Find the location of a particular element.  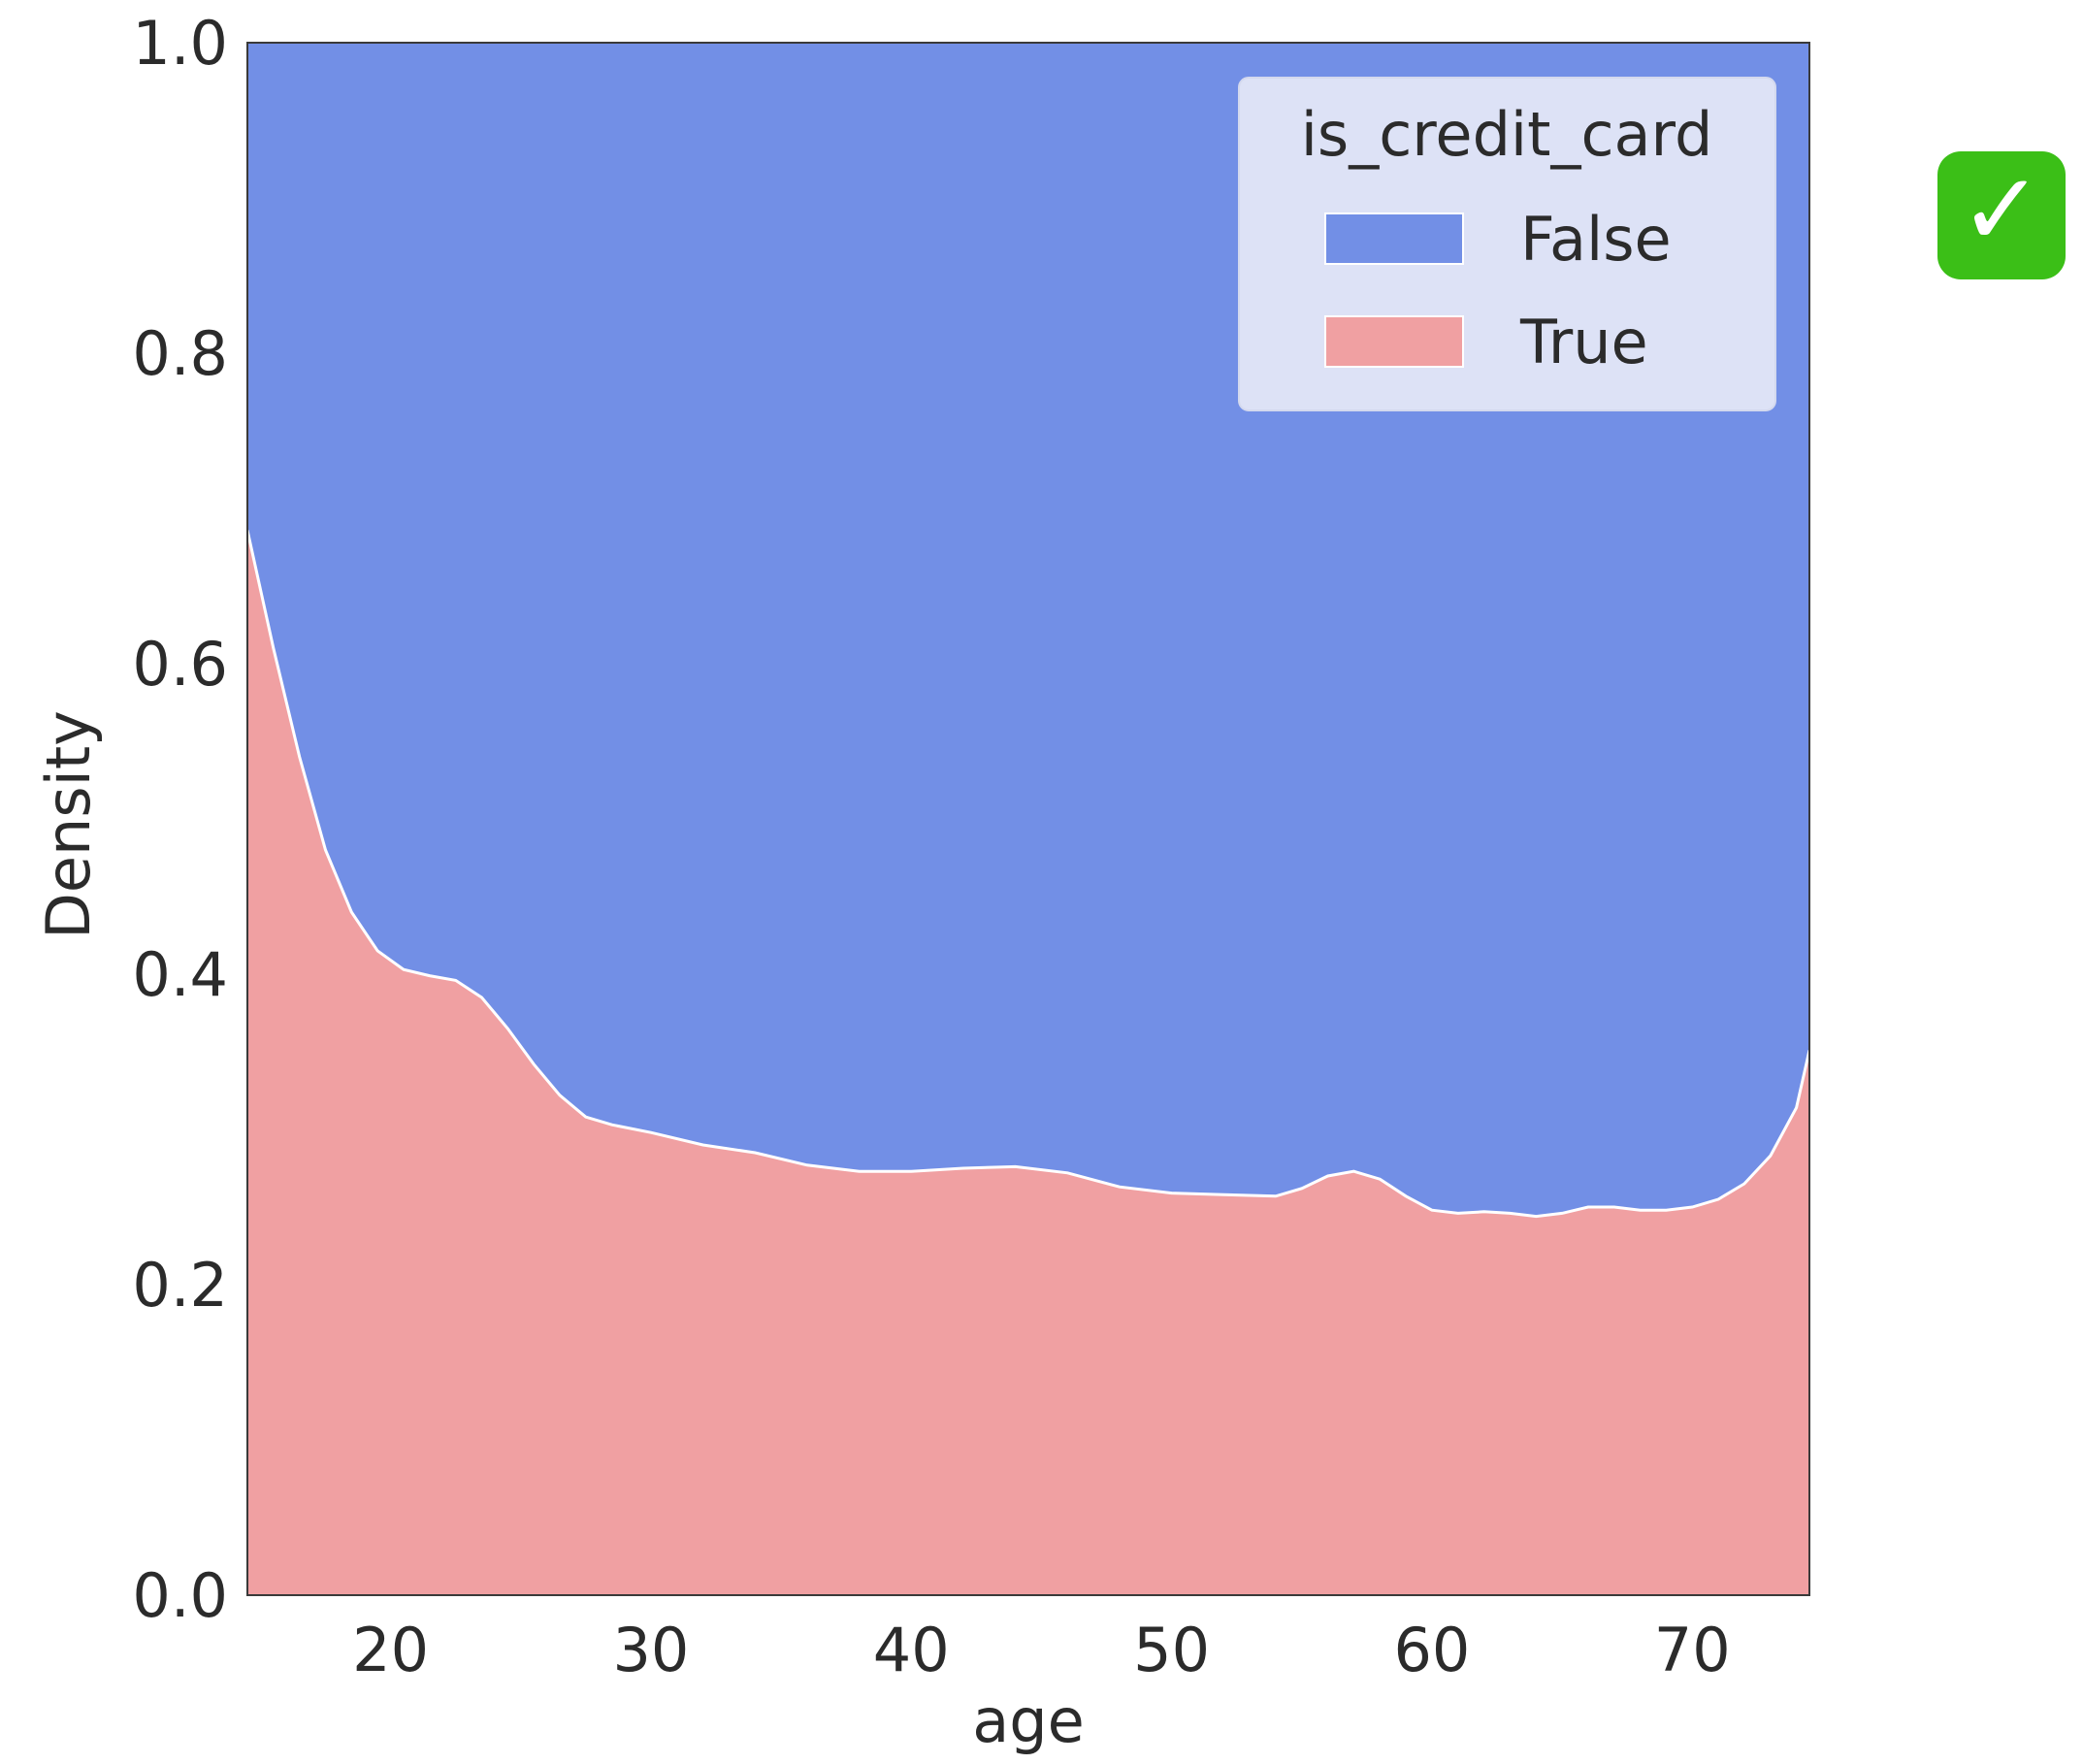

x-tick-label: 70 is located at coordinates (1692, 1650).